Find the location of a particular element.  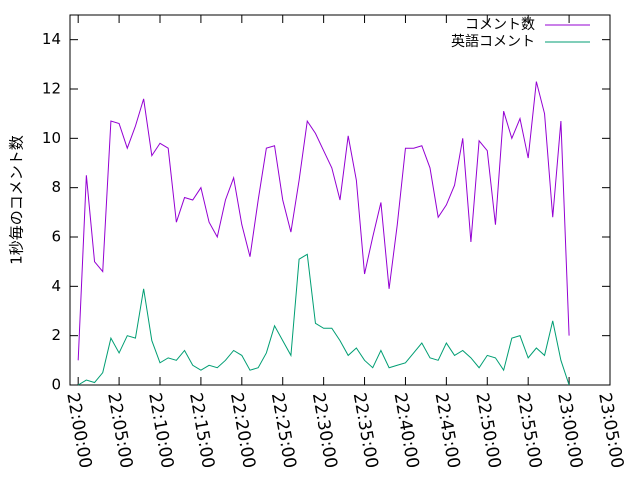

x-tick-label: 22:10:00 is located at coordinates (160, 430).